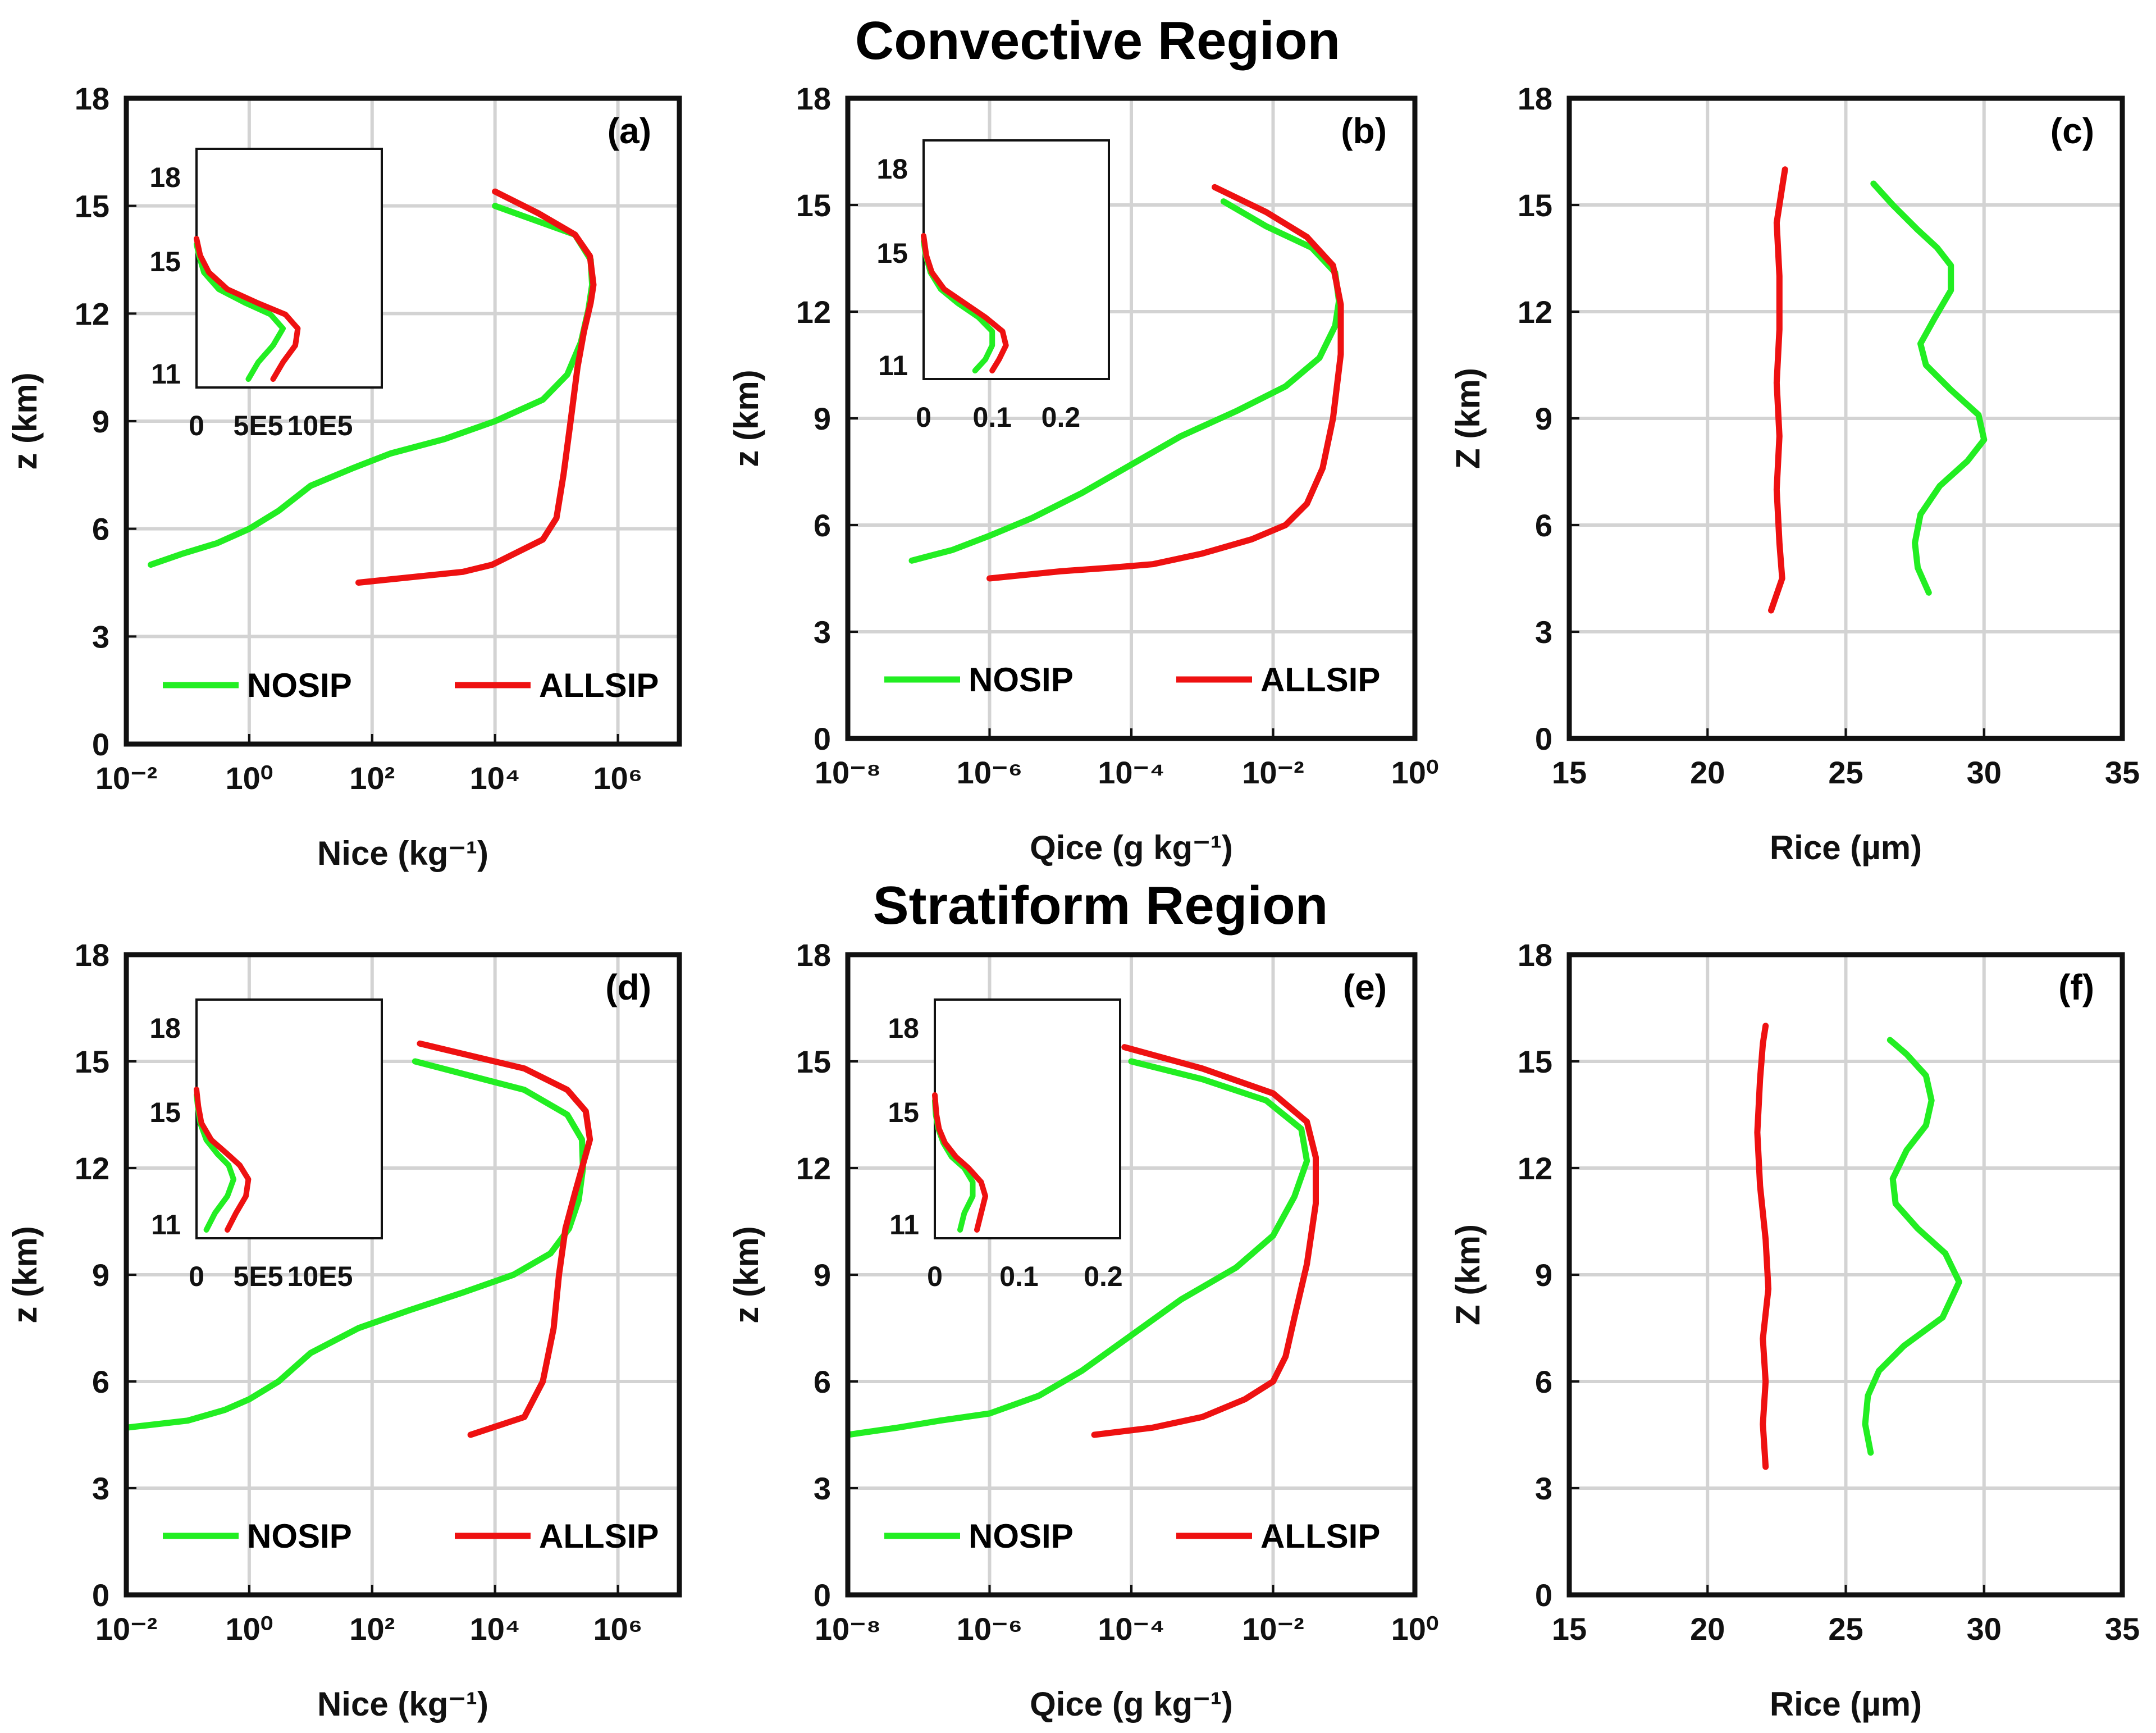 This screenshot has height=1733, width=2156. What do you see at coordinates (992, 417) in the screenshot?
I see `inset-x-tick-label: 0.1` at bounding box center [992, 417].